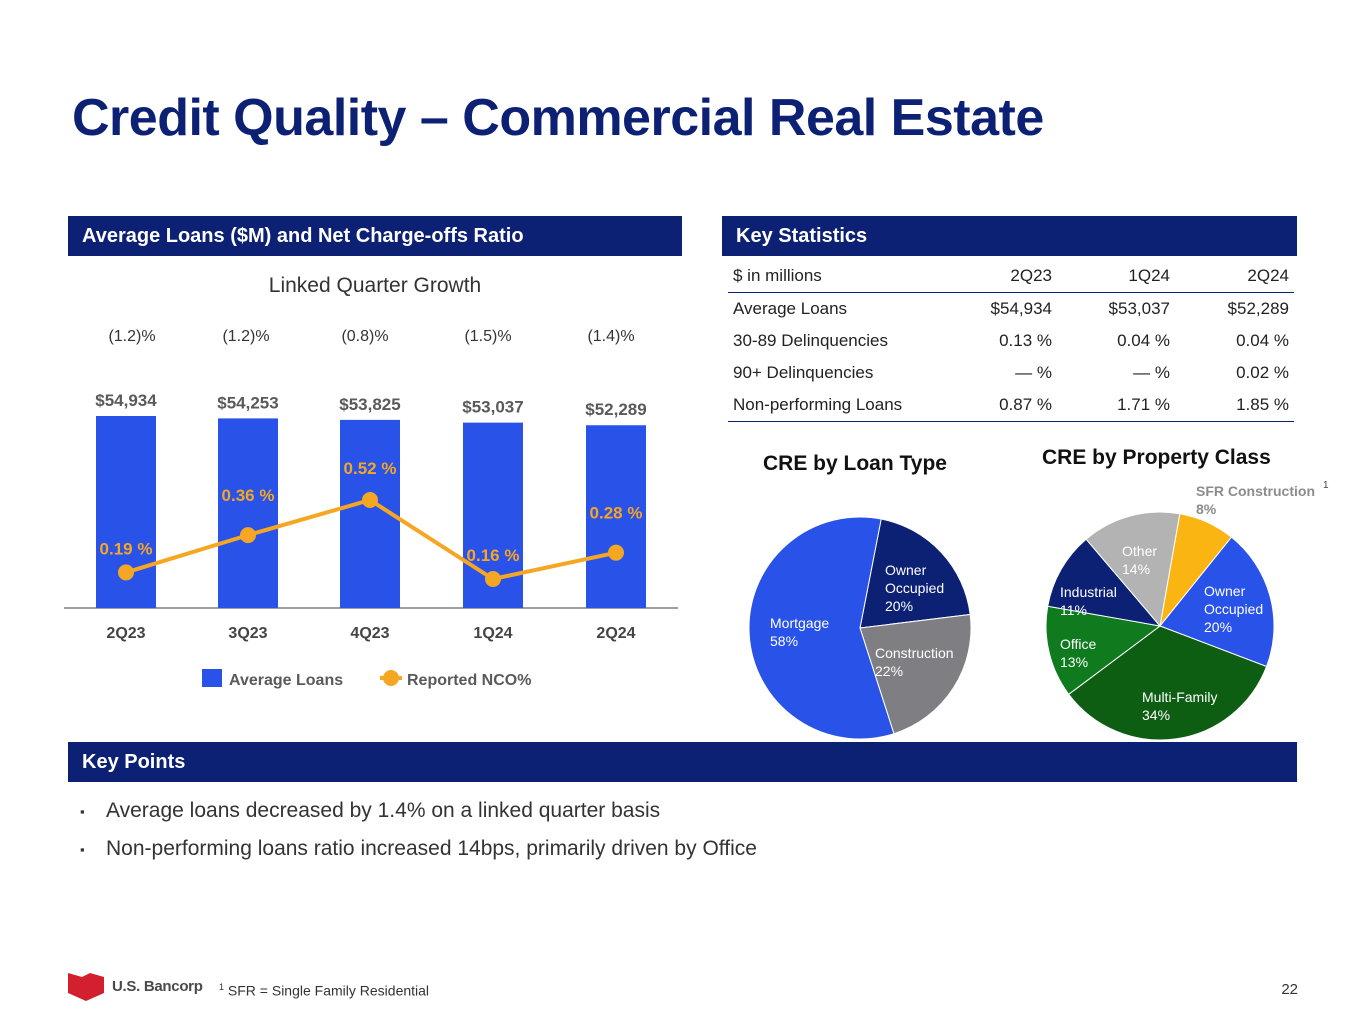 The image size is (1365, 1024). Describe the element at coordinates (1255, 500) in the screenshot. I see `pie-slice-label: SFR Construction 8%` at that location.